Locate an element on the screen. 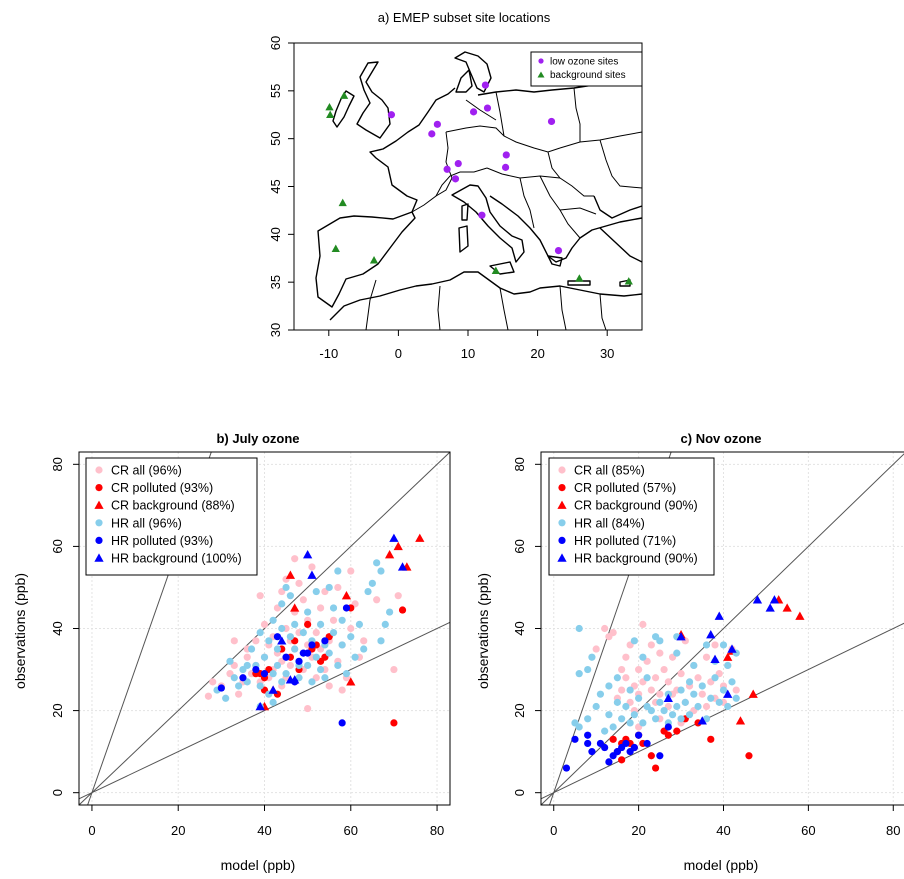  nov-x-tick-label: 40 is located at coordinates (723, 830).